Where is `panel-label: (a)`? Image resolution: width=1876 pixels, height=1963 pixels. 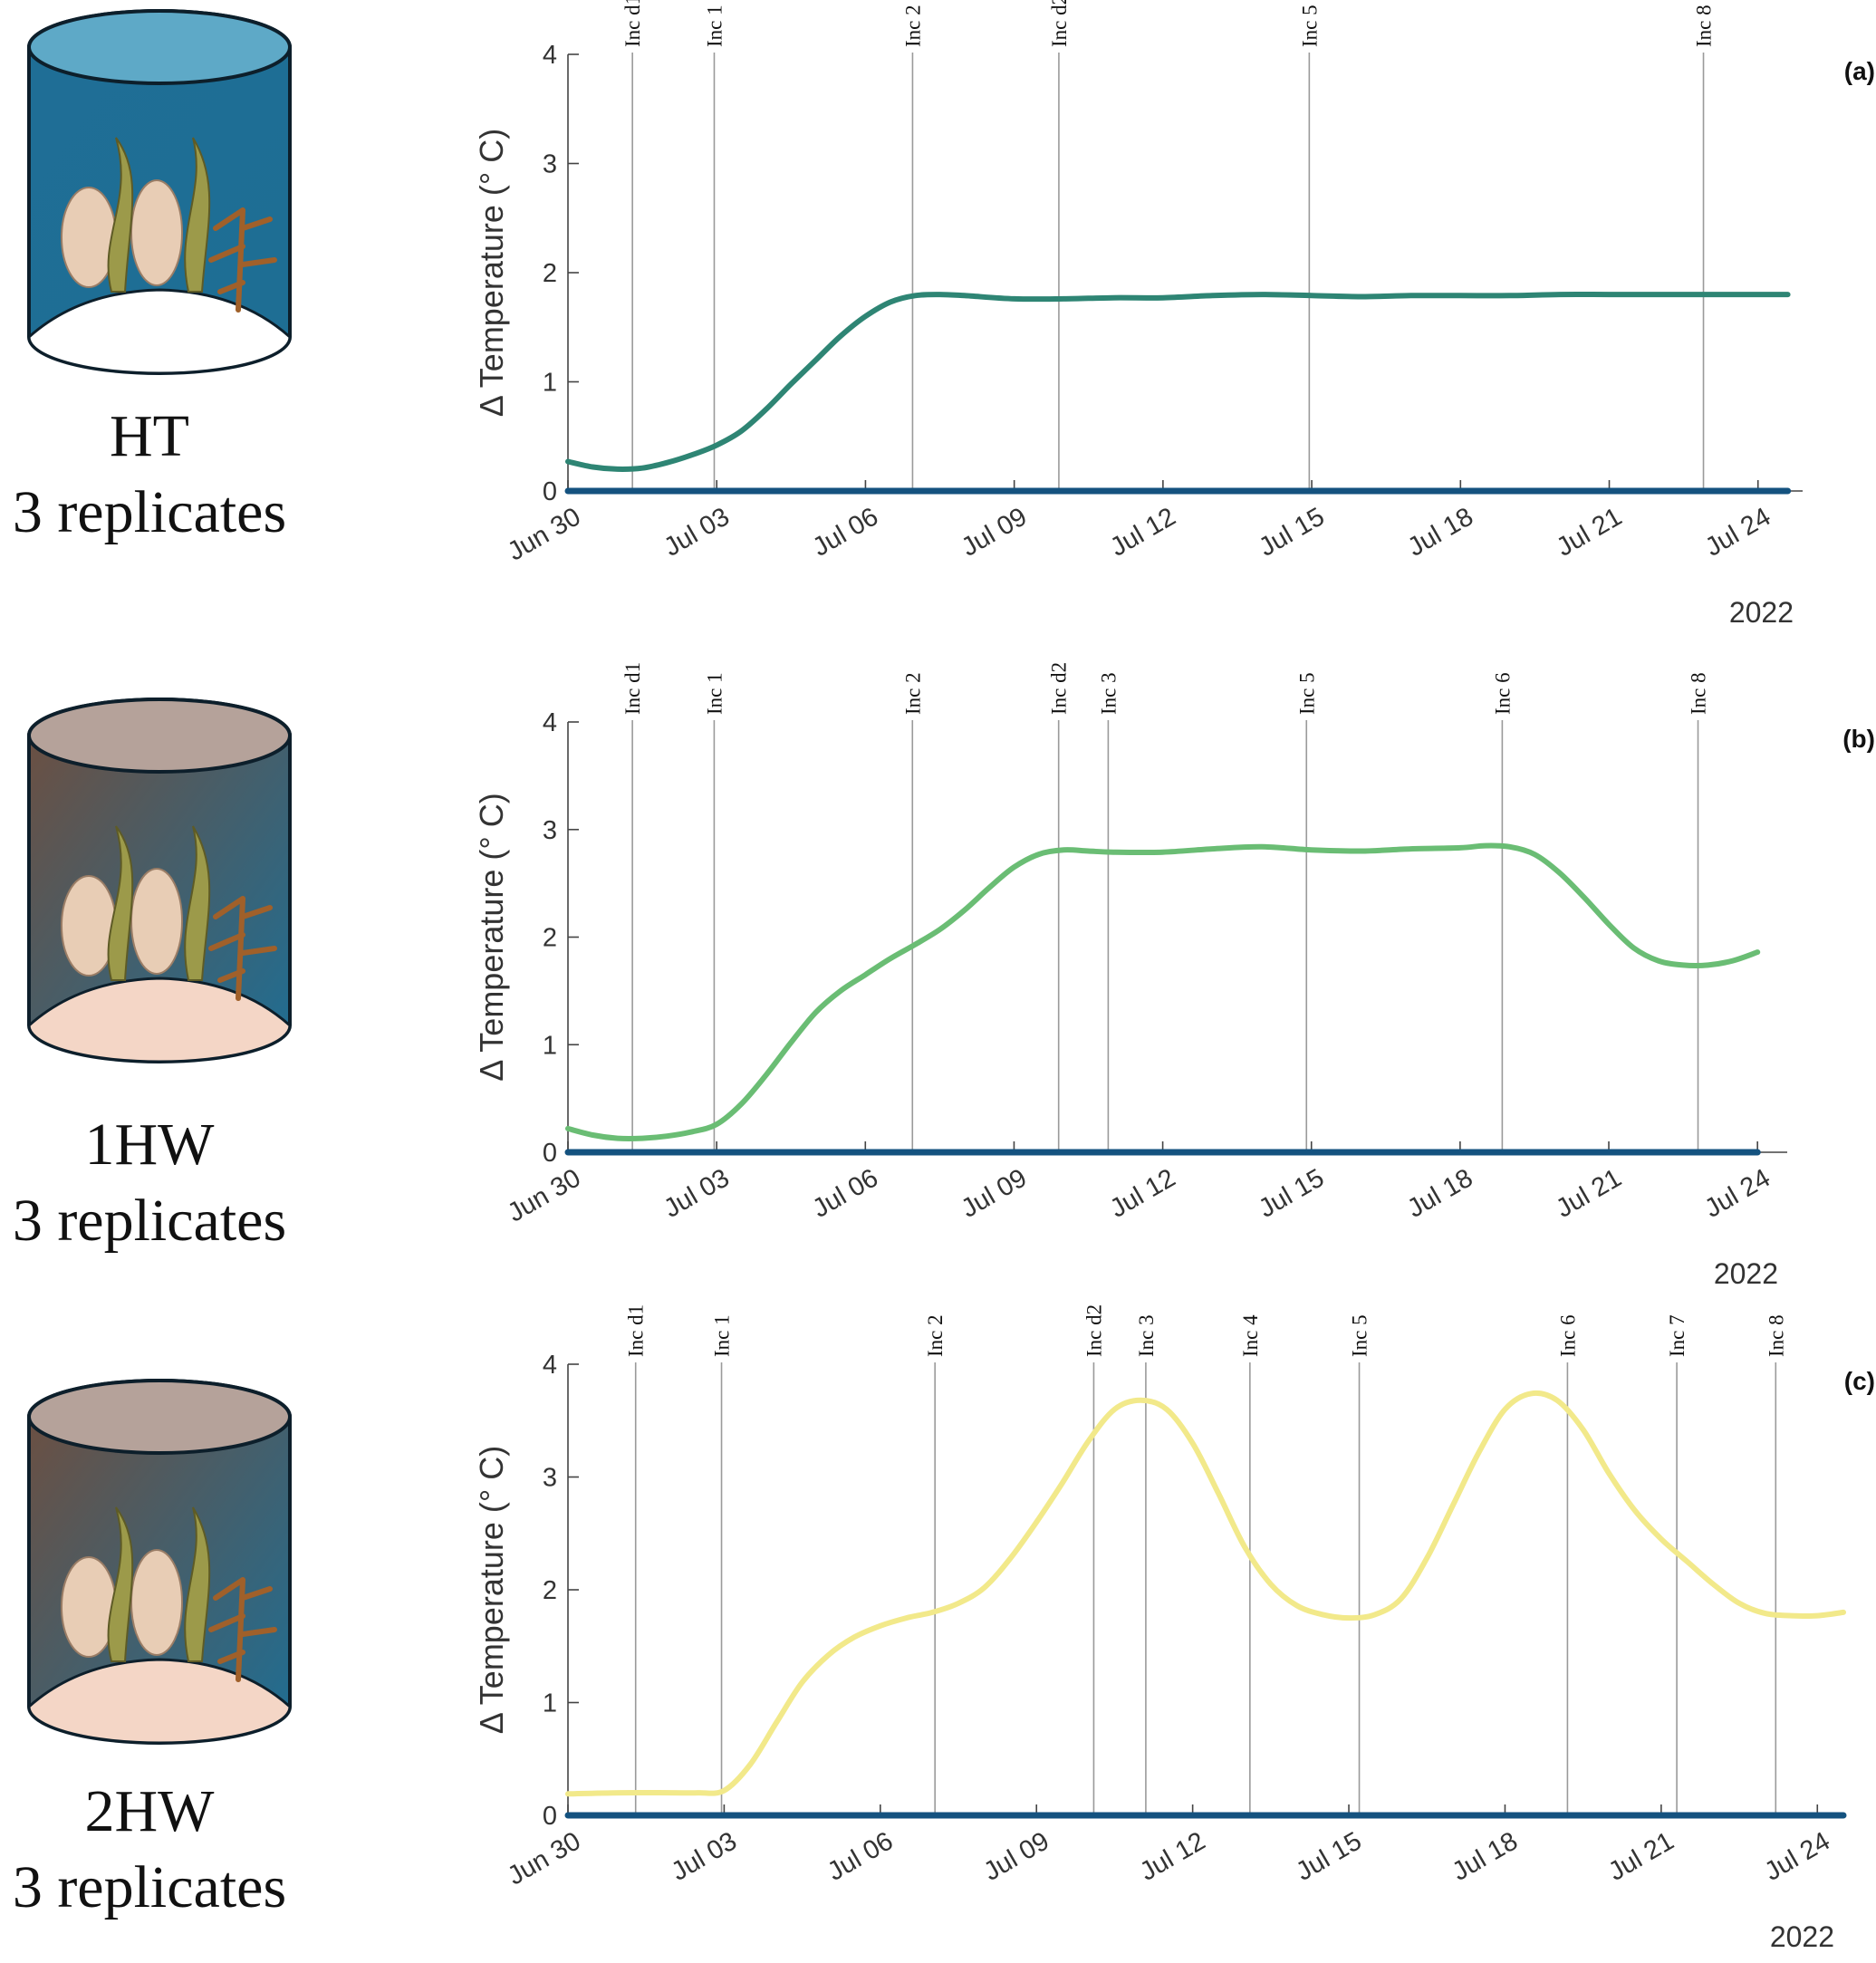 panel-label: (a) is located at coordinates (1860, 71).